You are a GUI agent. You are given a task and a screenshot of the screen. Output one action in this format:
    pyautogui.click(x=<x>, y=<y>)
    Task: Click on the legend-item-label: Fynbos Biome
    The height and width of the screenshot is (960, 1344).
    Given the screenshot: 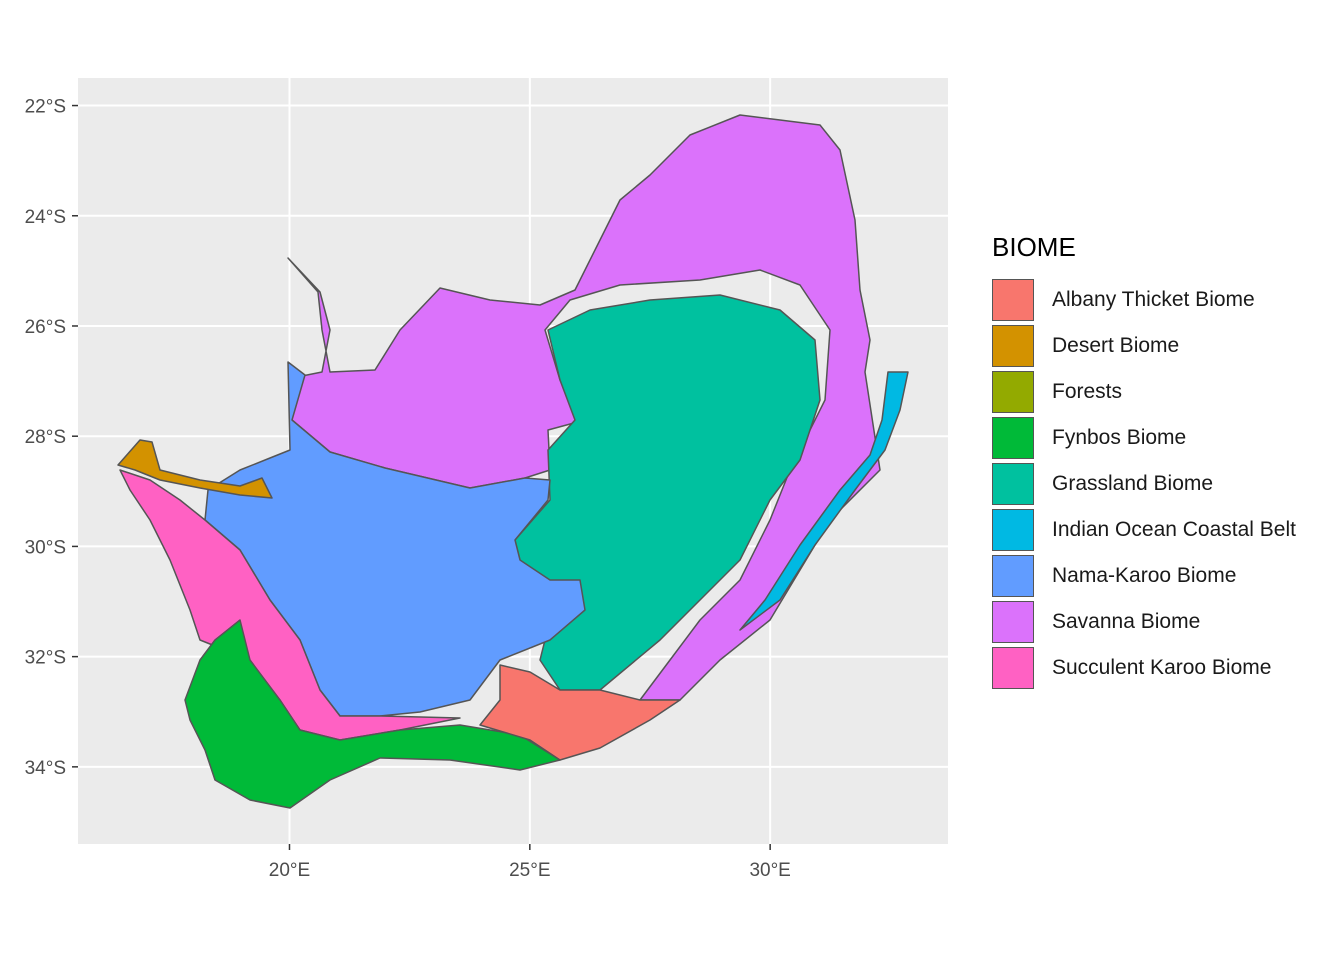 What is the action you would take?
    pyautogui.click(x=1119, y=437)
    